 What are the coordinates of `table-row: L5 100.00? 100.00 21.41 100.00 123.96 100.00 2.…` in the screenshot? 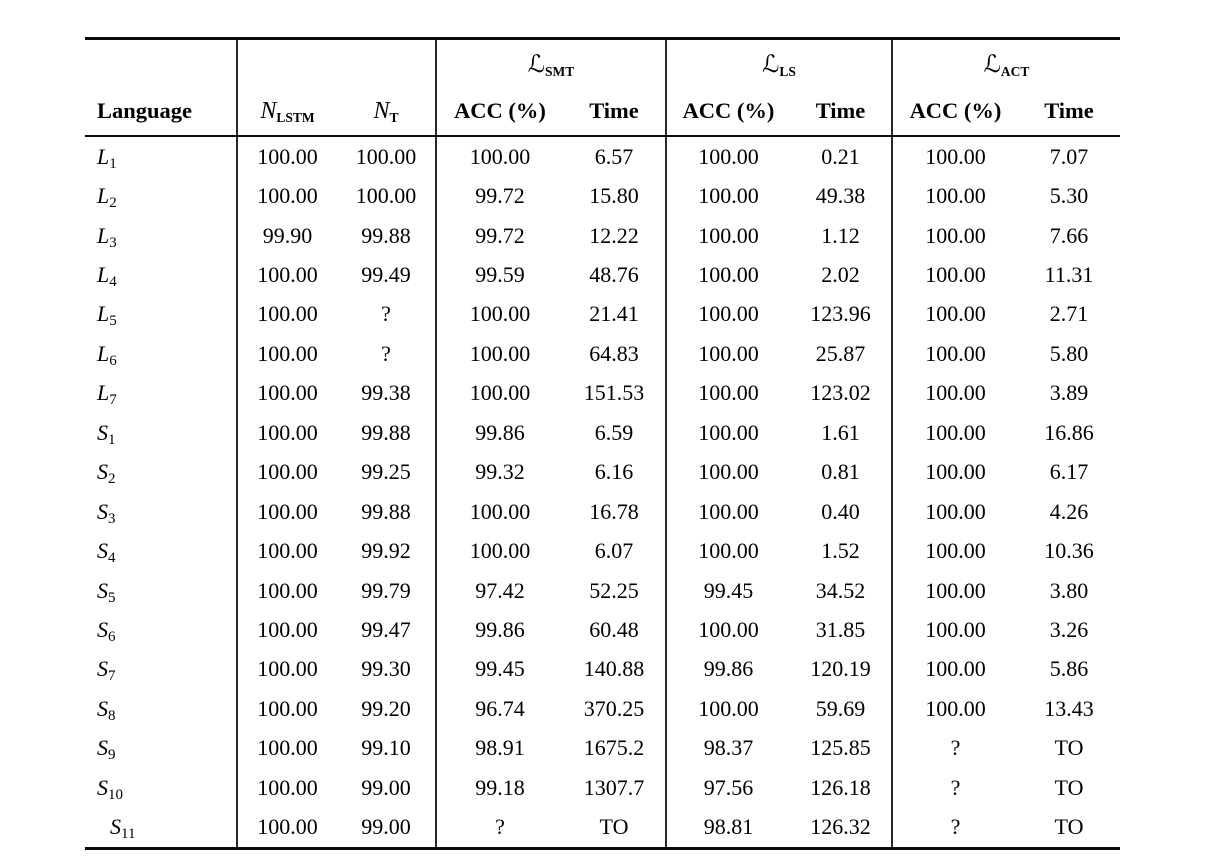 It's located at (602, 314).